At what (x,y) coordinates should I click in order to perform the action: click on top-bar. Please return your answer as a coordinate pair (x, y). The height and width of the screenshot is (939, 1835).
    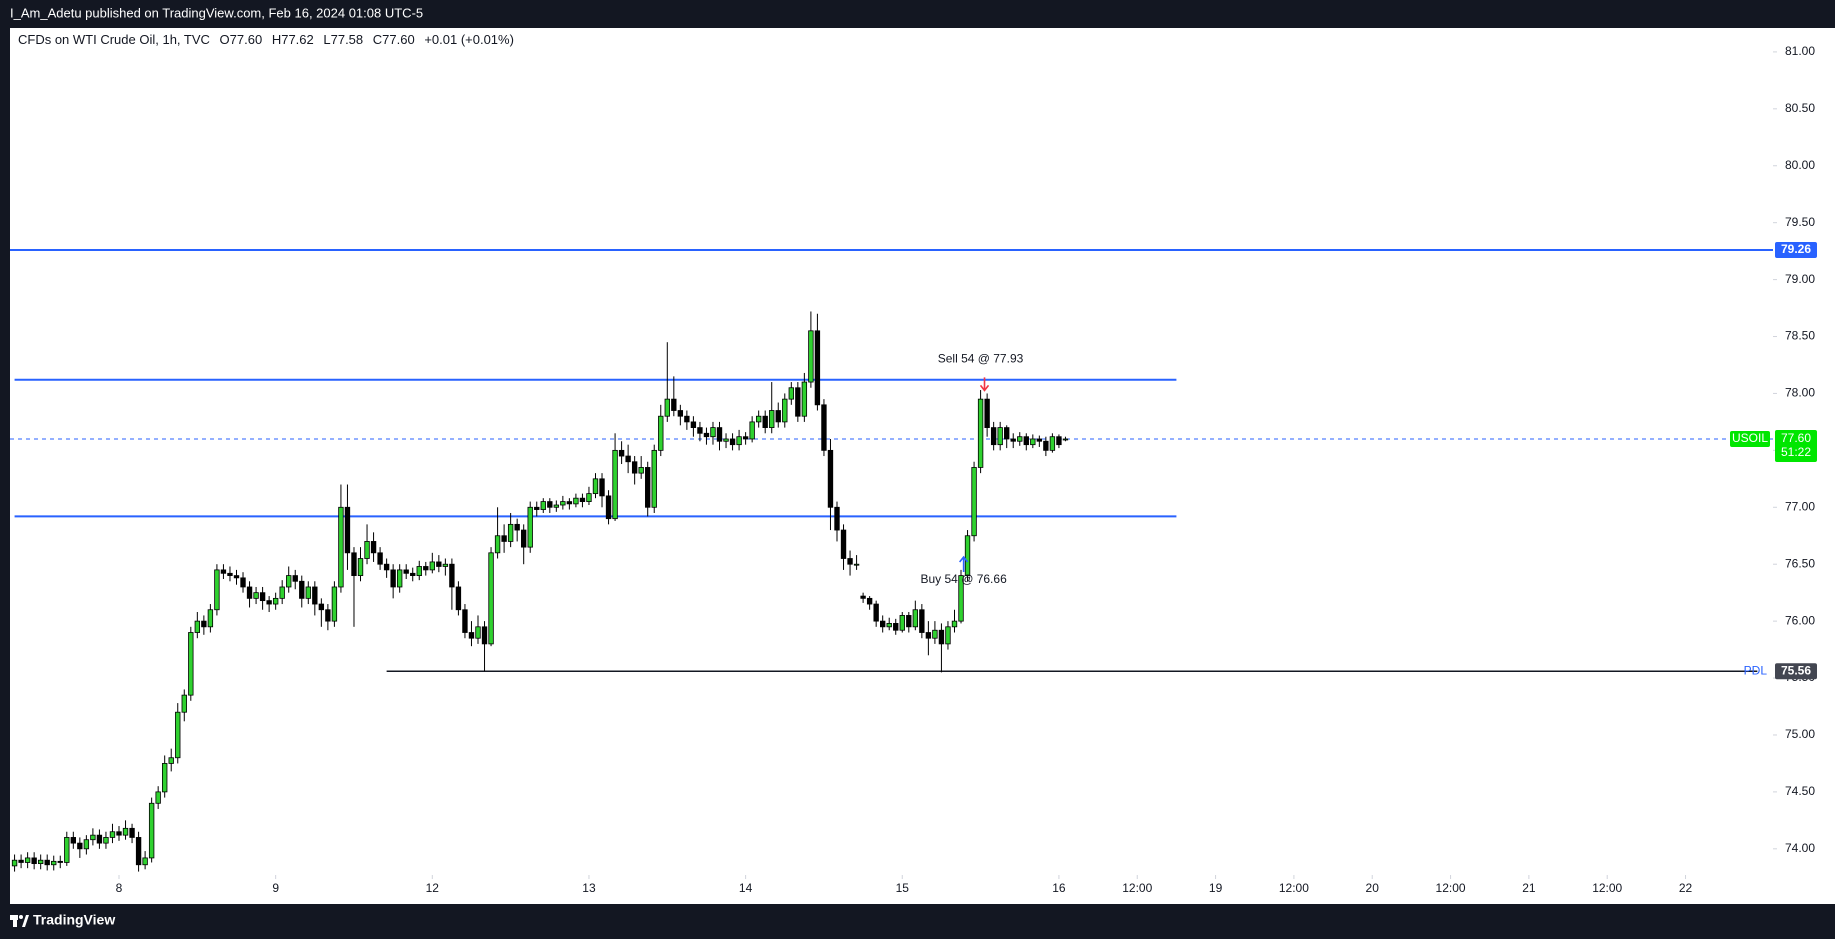
    Looking at the image, I should click on (917, 14).